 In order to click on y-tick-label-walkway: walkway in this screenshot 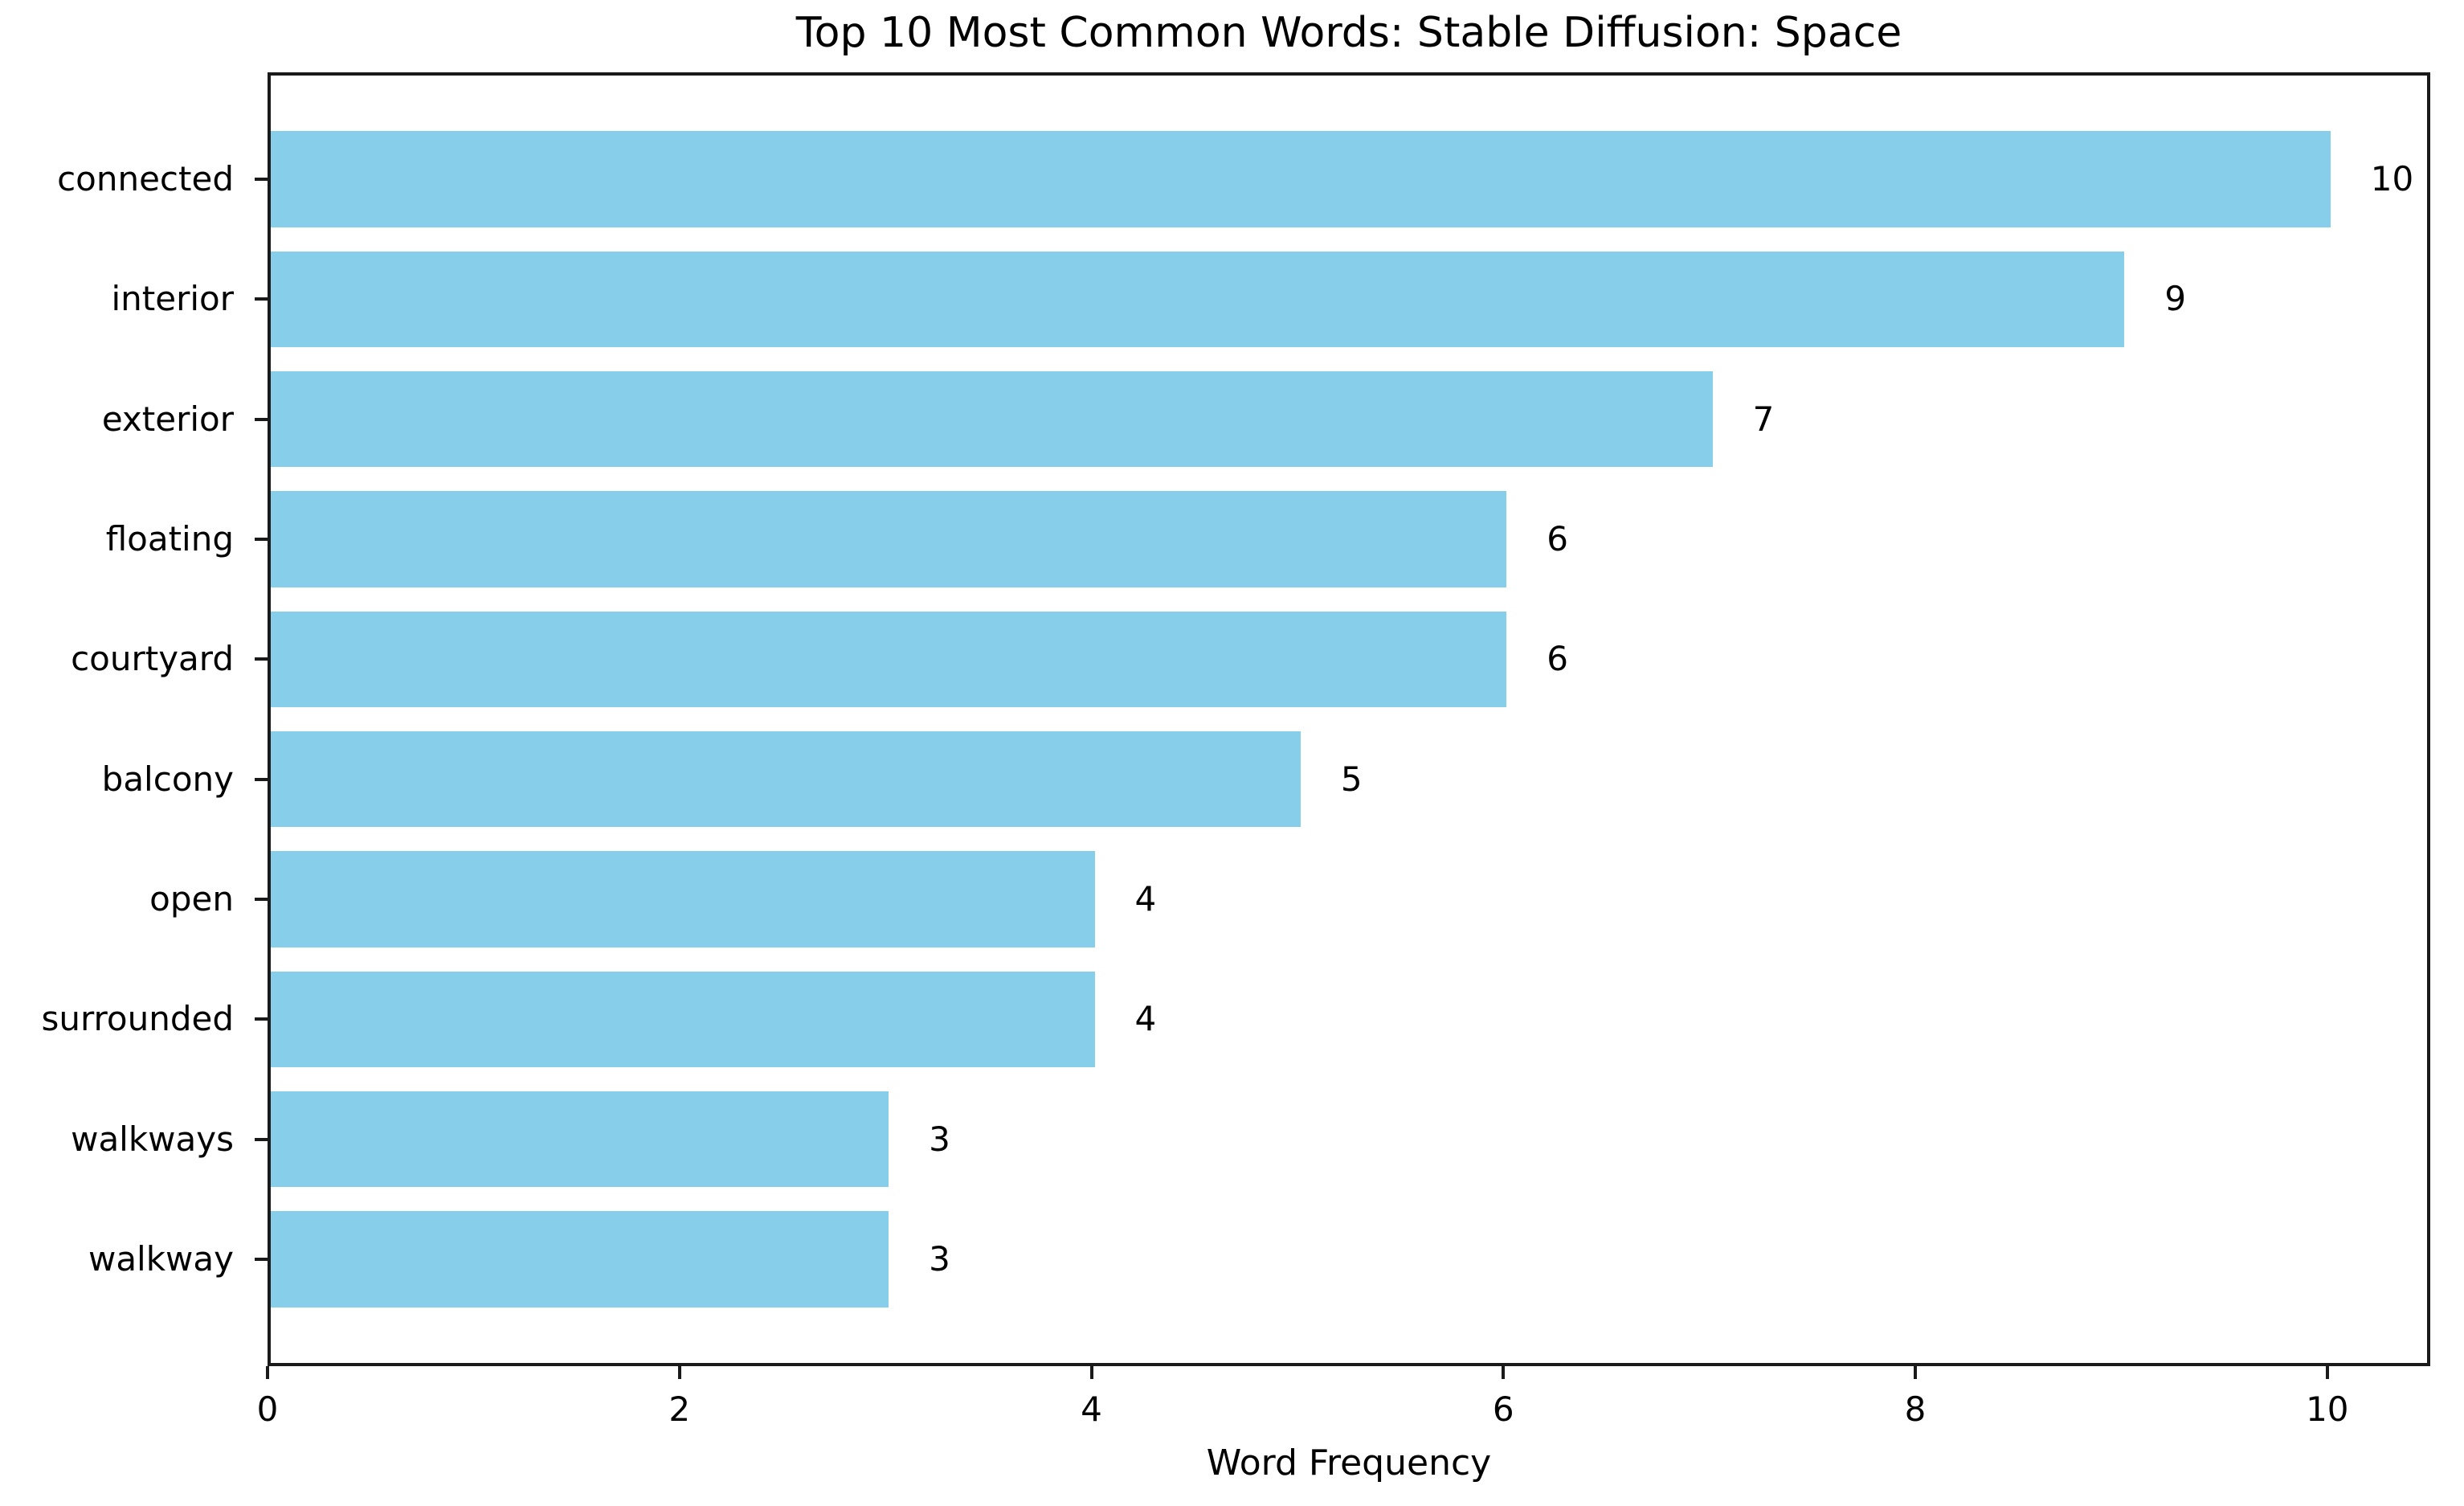, I will do `click(161, 1259)`.